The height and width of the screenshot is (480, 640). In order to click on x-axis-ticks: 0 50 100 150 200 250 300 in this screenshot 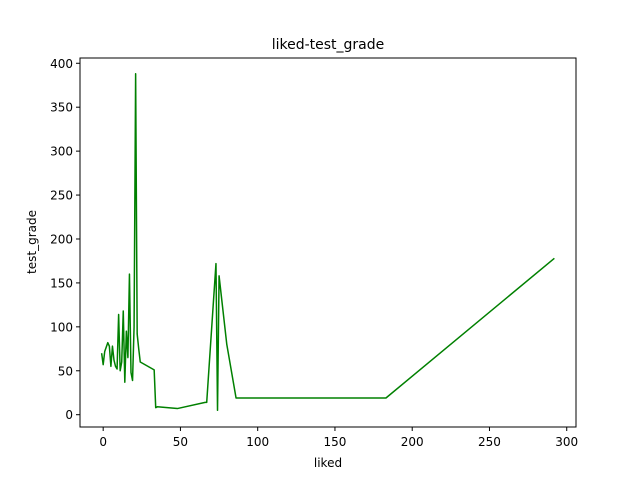, I will do `click(338, 438)`.